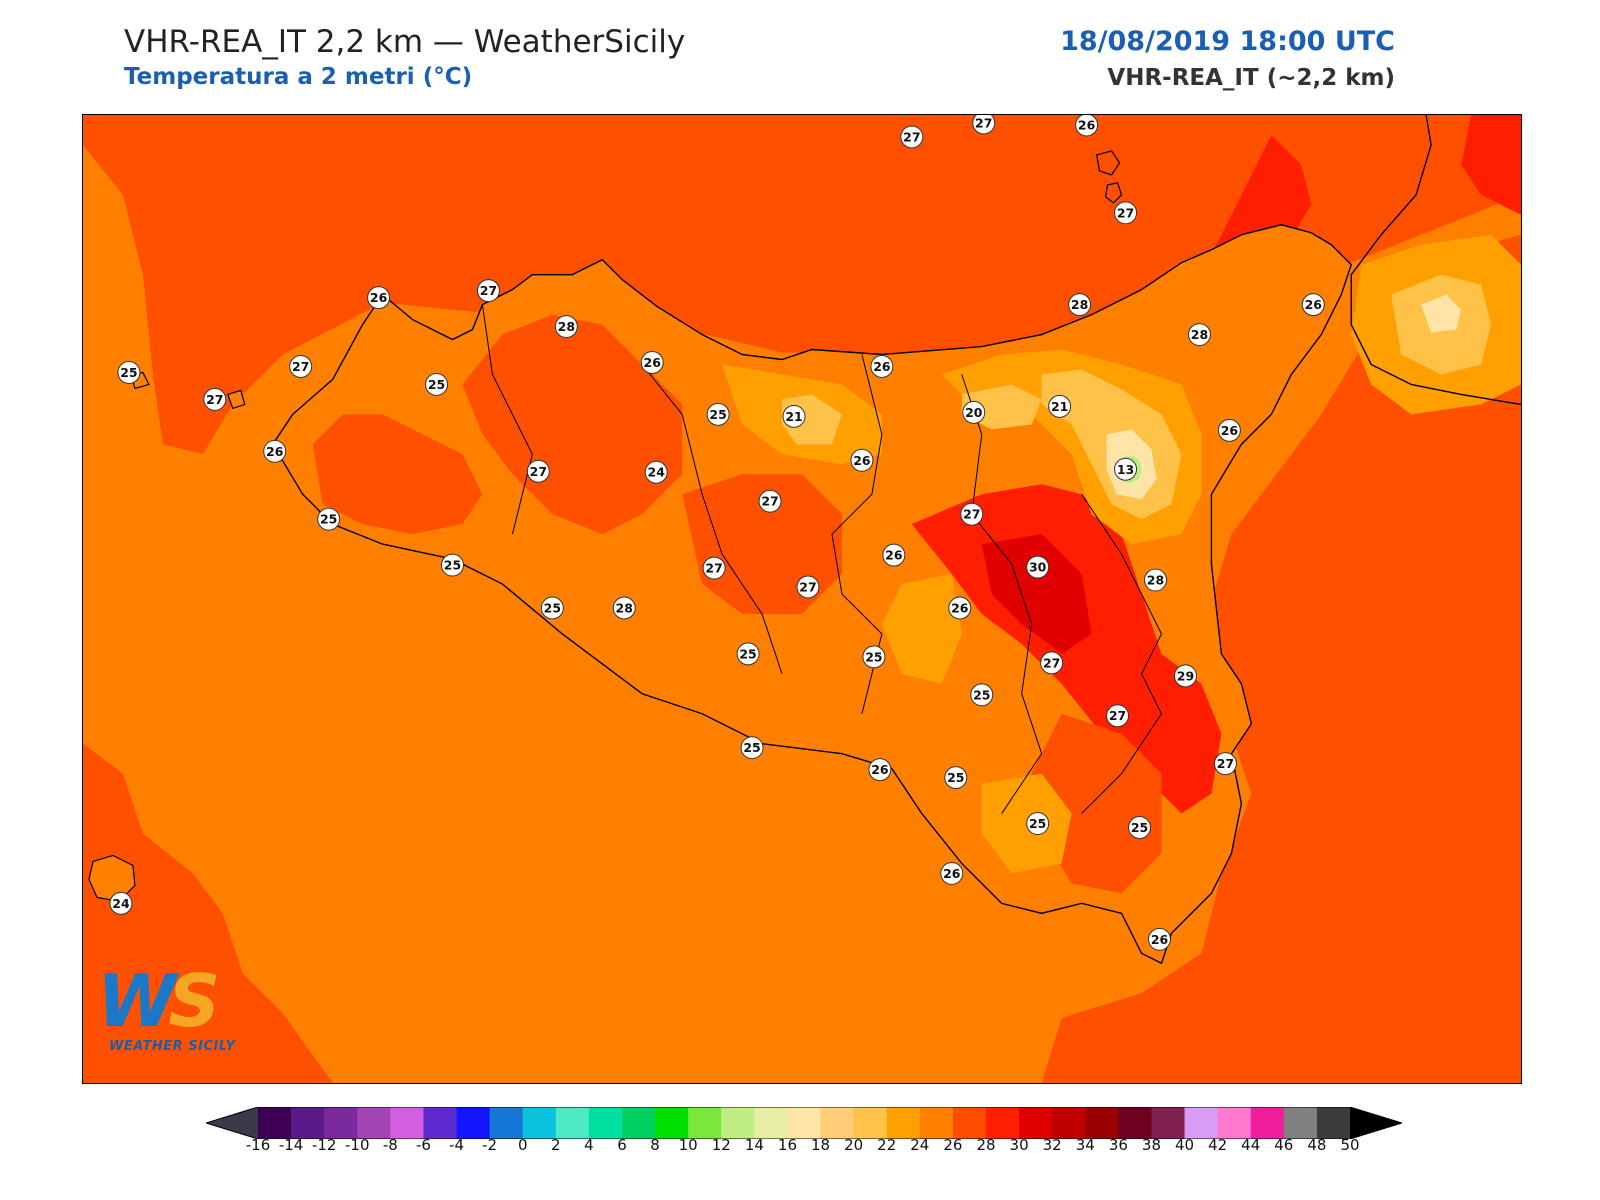 The image size is (1600, 1200). What do you see at coordinates (887, 1145) in the screenshot?
I see `colorbar-tick-label: 22` at bounding box center [887, 1145].